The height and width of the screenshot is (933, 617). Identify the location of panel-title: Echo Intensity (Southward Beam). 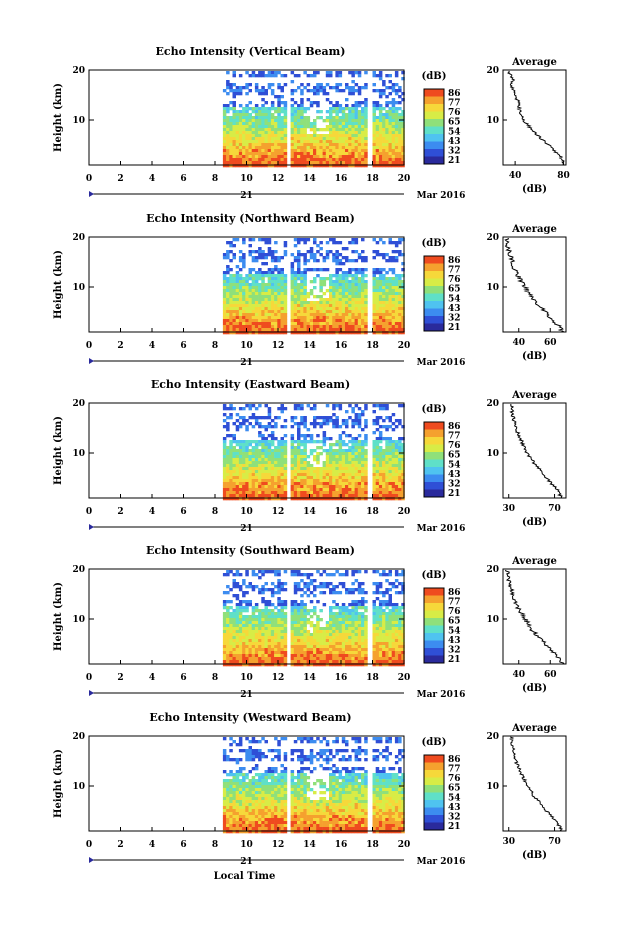
(250, 550).